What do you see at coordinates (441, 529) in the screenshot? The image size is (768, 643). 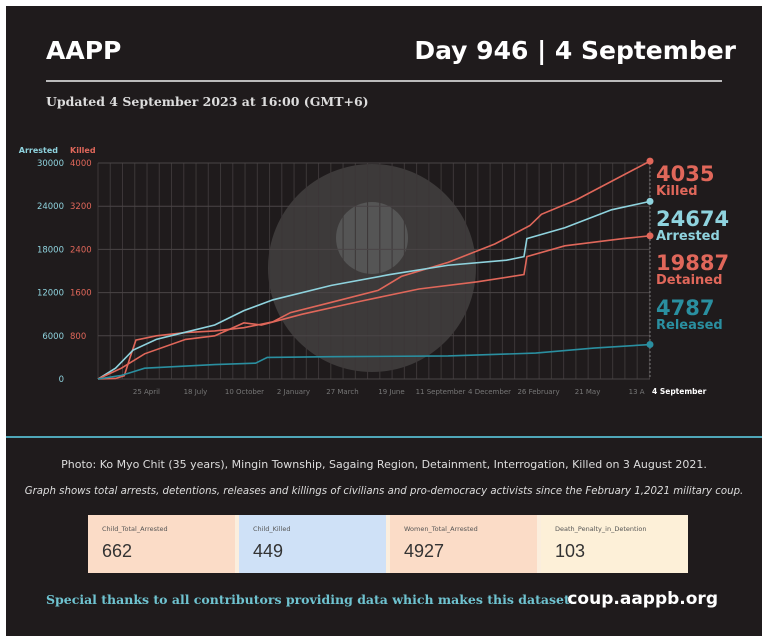 I see `stat-label: Women_Total_Arrested` at bounding box center [441, 529].